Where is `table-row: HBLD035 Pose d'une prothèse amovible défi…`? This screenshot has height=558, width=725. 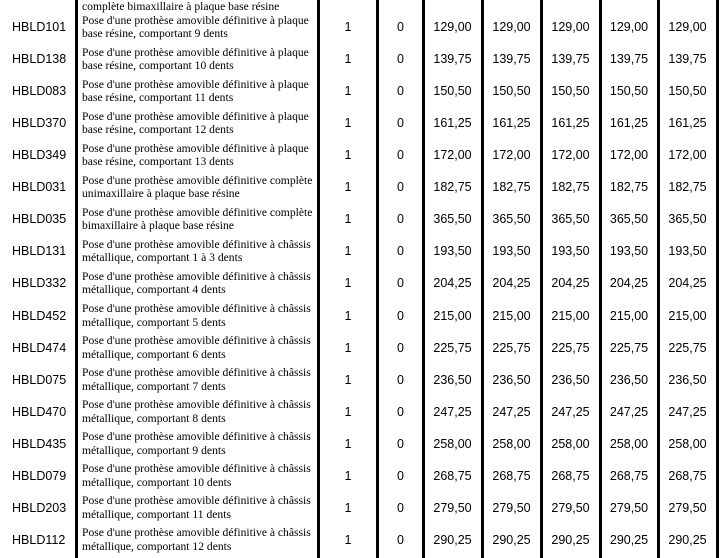
table-row: HBLD035 Pose d'une prothèse amovible défi… is located at coordinates (362, 219).